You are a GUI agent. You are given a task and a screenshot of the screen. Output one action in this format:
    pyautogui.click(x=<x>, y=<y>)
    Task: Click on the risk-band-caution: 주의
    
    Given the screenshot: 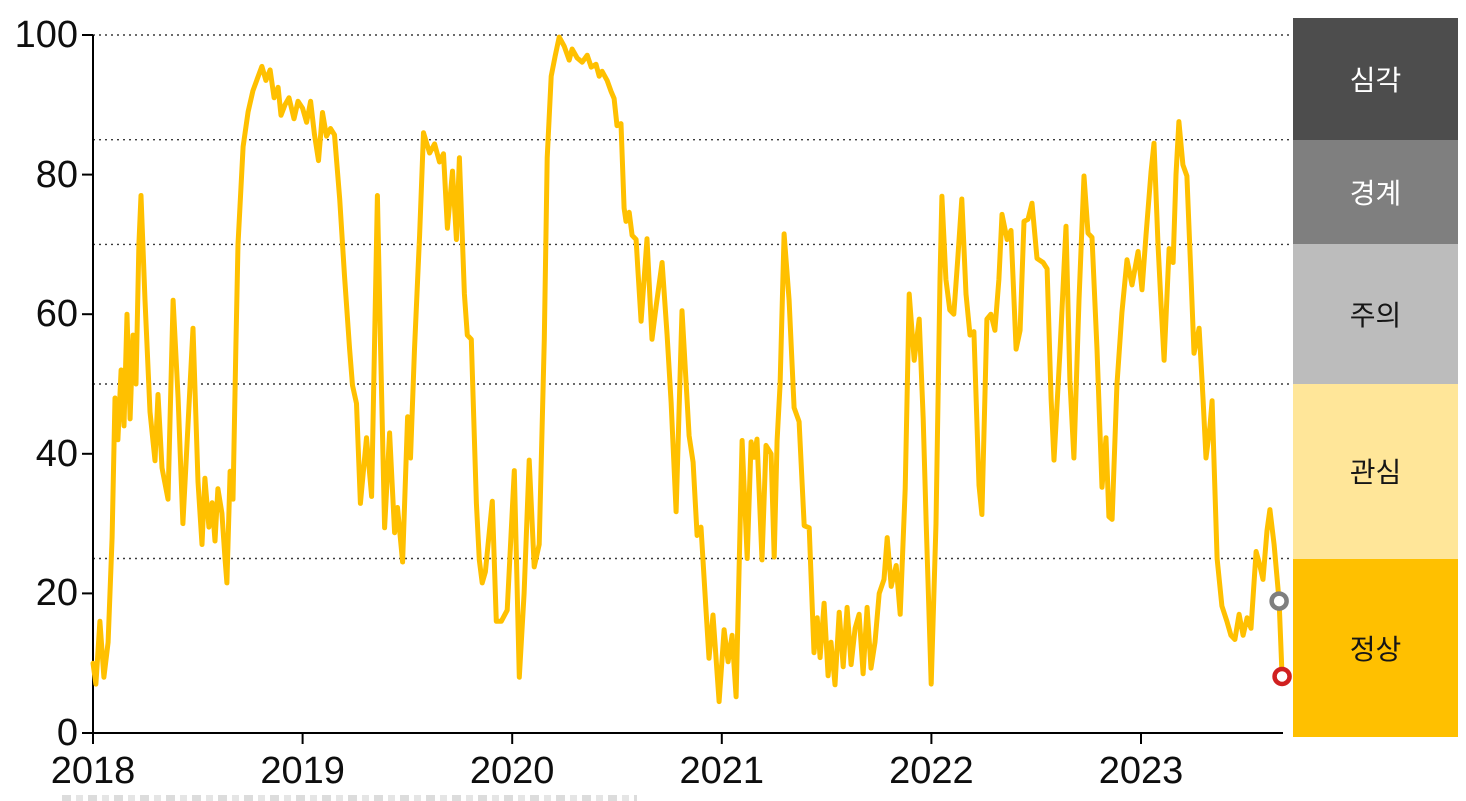 What is the action you would take?
    pyautogui.click(x=1375, y=314)
    